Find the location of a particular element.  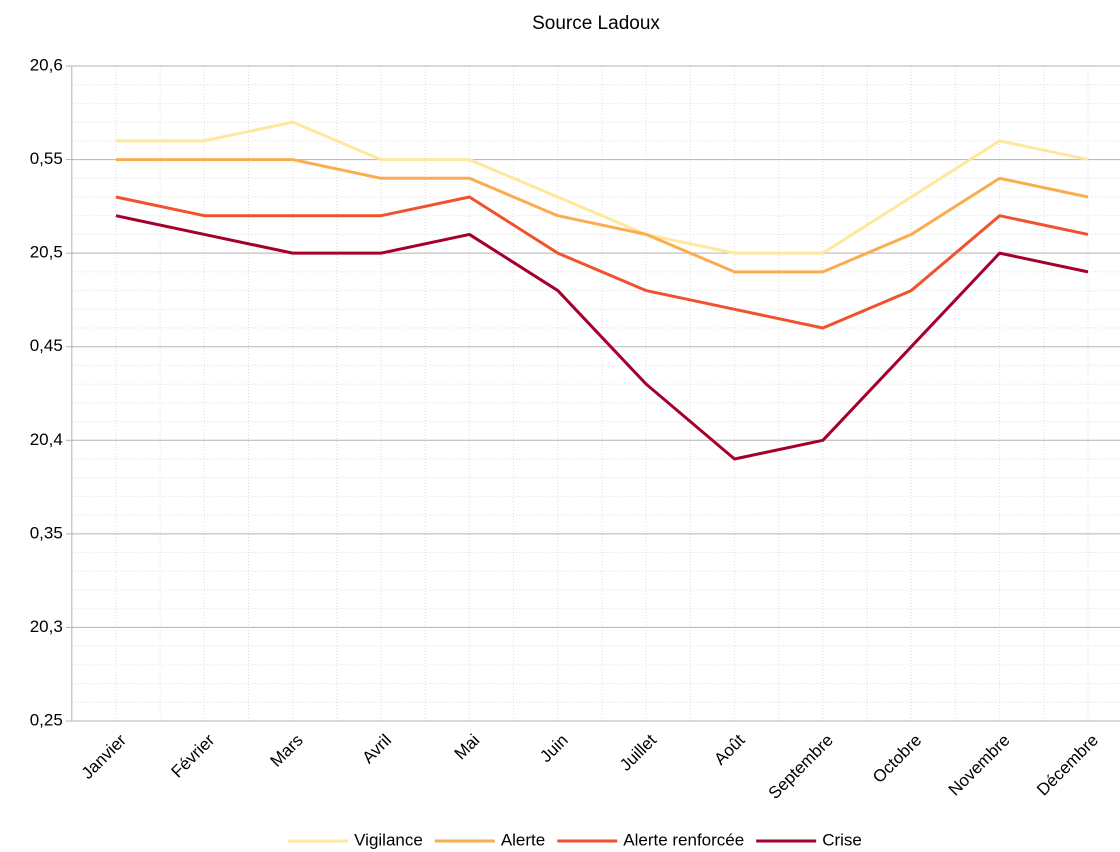

legend-label: Alerte renforcée is located at coordinates (683, 839).